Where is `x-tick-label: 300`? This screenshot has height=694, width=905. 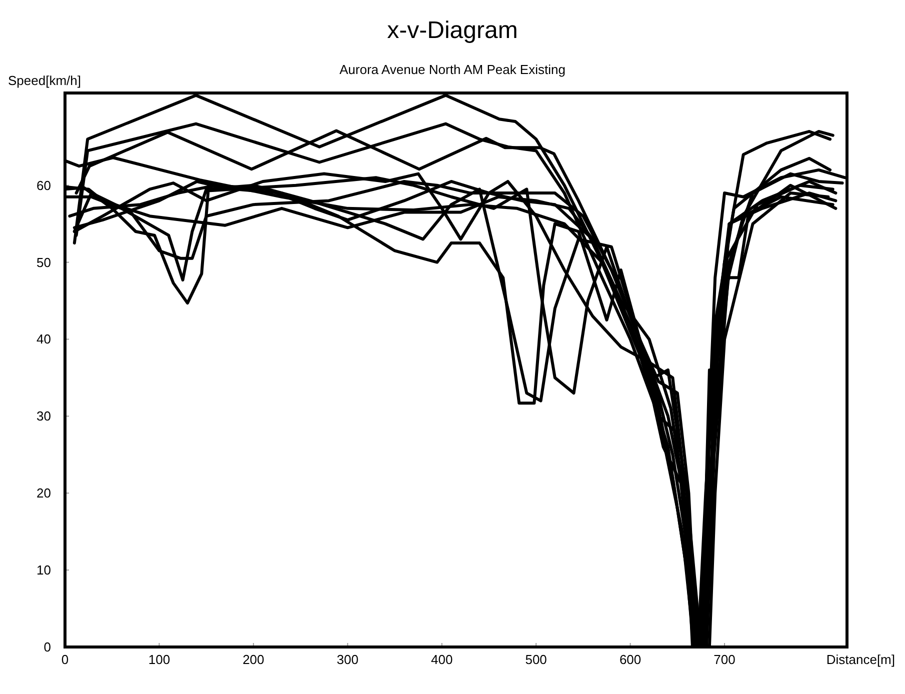 x-tick-label: 300 is located at coordinates (347, 659).